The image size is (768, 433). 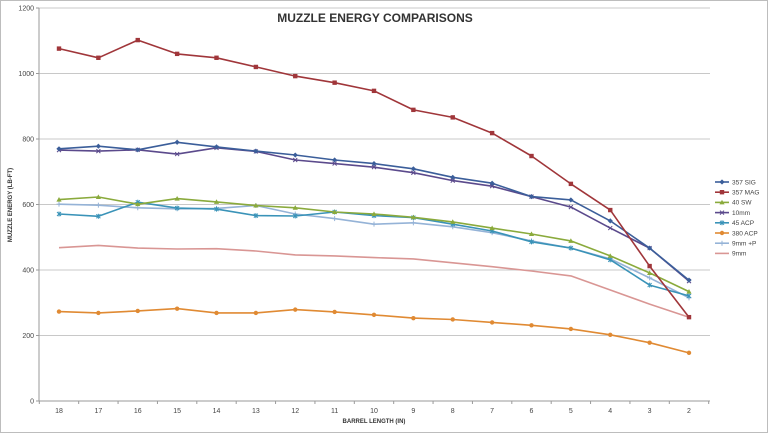 I want to click on y-tick-label: 600, so click(x=28, y=205).